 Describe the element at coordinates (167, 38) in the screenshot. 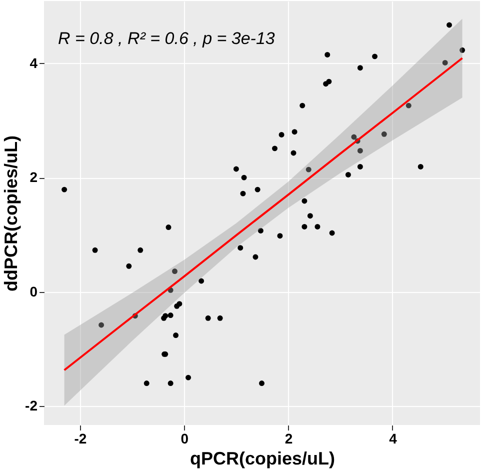

I see `annotation: R = 0.8 , R² = 0.6 , p = 3e-13` at that location.